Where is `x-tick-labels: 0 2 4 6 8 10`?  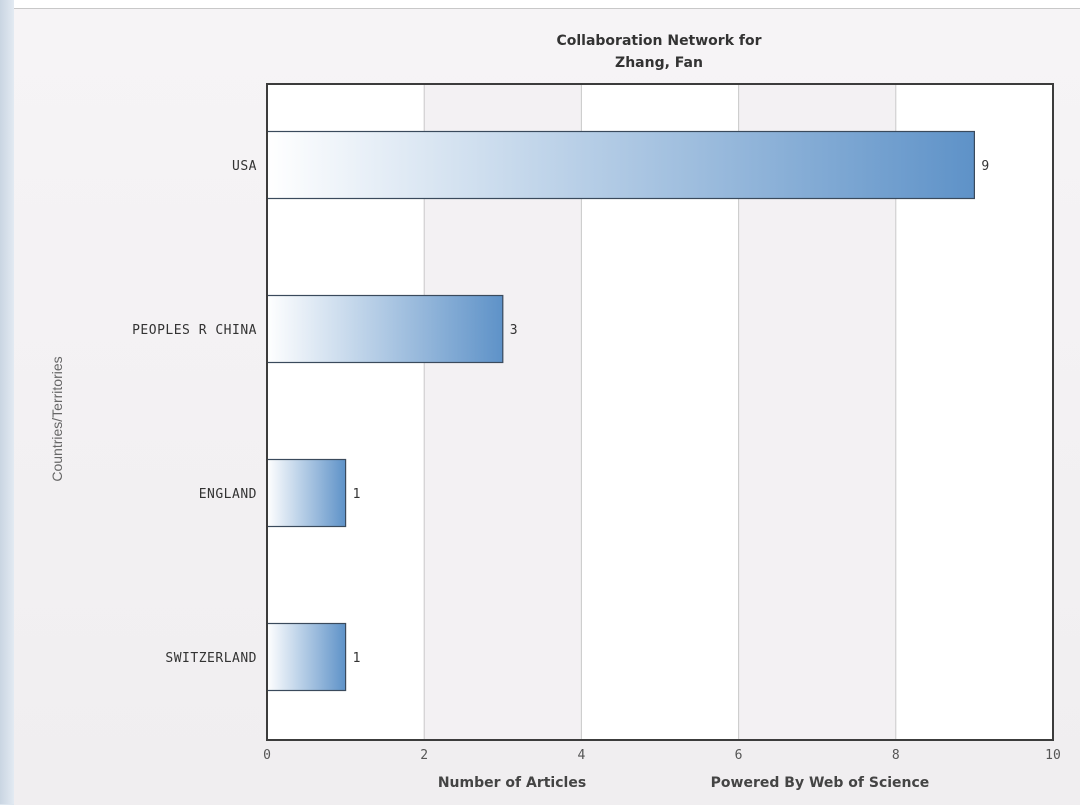
x-tick-labels: 0 2 4 6 8 10 is located at coordinates (662, 755).